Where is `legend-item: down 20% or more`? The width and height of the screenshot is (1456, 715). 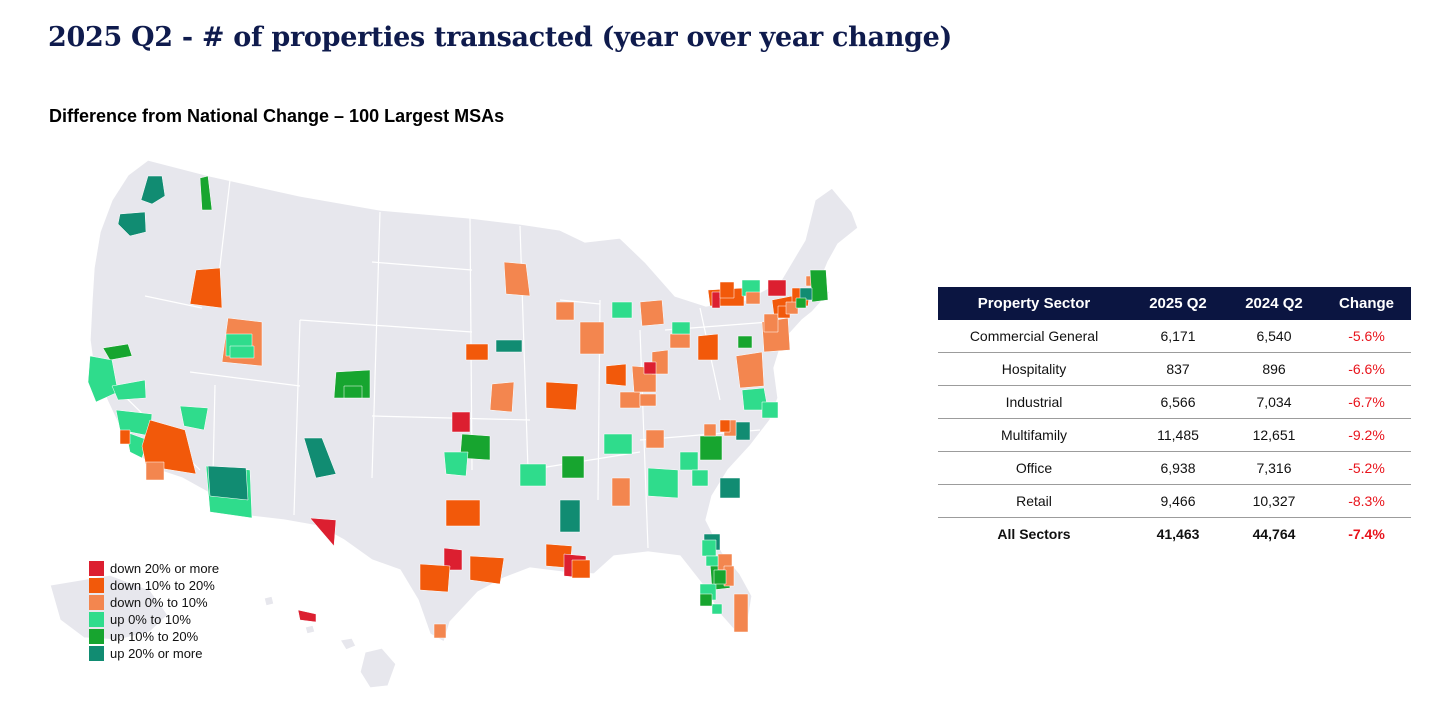 legend-item: down 20% or more is located at coordinates (154, 568).